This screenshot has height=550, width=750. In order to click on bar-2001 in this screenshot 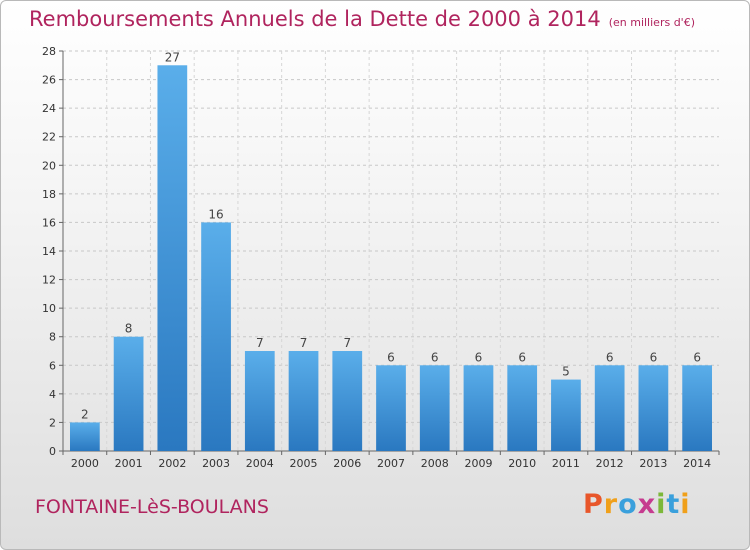, I will do `click(128, 393)`.